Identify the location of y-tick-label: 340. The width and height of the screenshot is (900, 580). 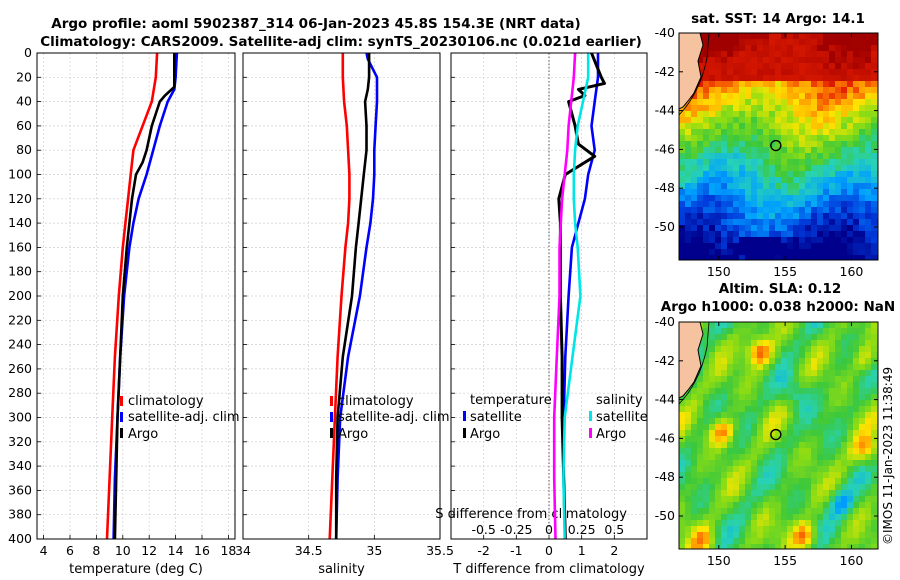
(20, 465).